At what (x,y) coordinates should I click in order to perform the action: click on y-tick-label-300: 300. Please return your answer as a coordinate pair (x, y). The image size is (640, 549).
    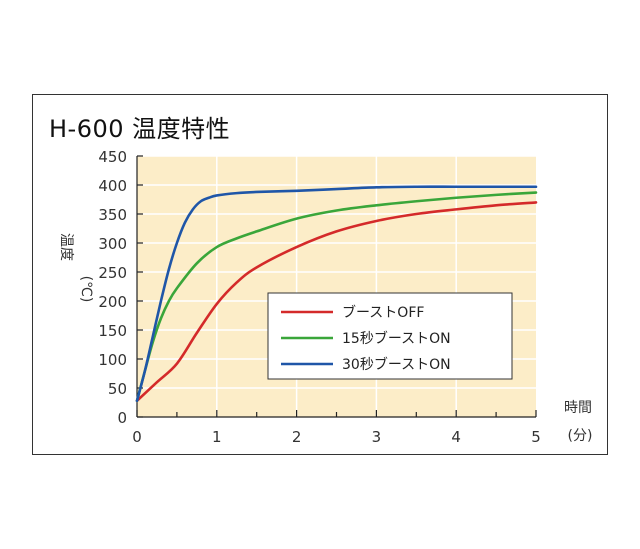
    Looking at the image, I should click on (112, 244).